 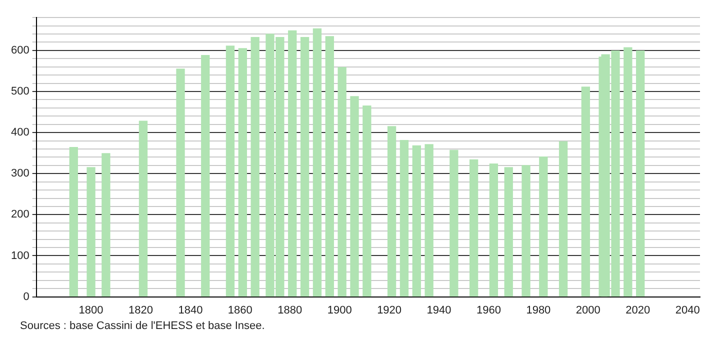 I want to click on x-tick-label: 1940, so click(x=439, y=310).